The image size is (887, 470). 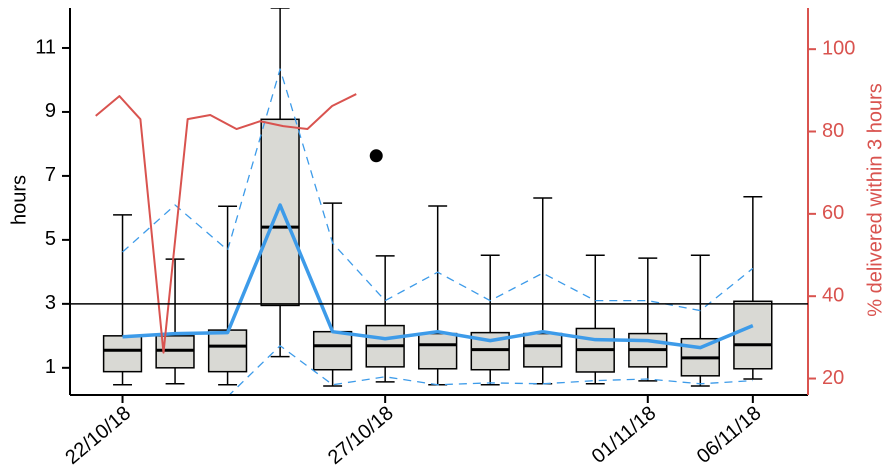 What do you see at coordinates (729, 435) in the screenshot?
I see `x-tick-label: 06/11/18` at bounding box center [729, 435].